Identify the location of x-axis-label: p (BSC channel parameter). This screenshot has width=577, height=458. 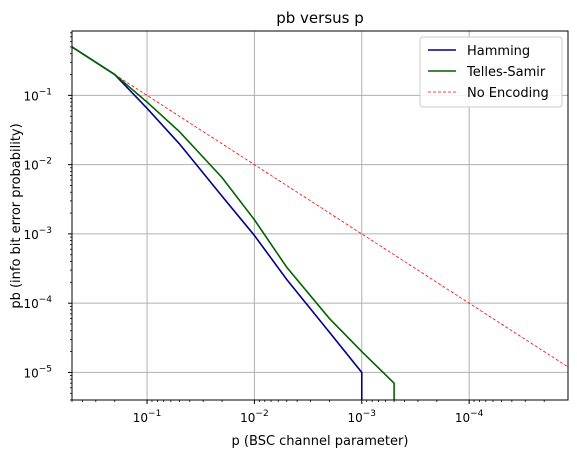
(320, 441).